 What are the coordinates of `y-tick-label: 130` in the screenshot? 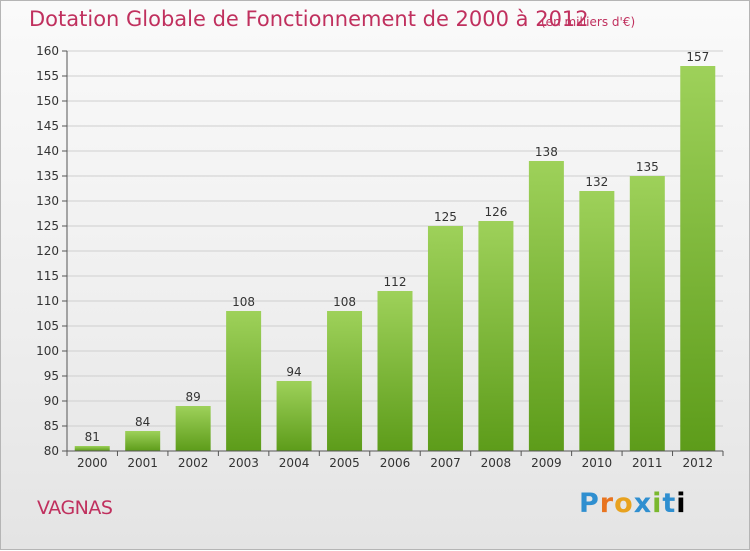 It's located at (47, 201).